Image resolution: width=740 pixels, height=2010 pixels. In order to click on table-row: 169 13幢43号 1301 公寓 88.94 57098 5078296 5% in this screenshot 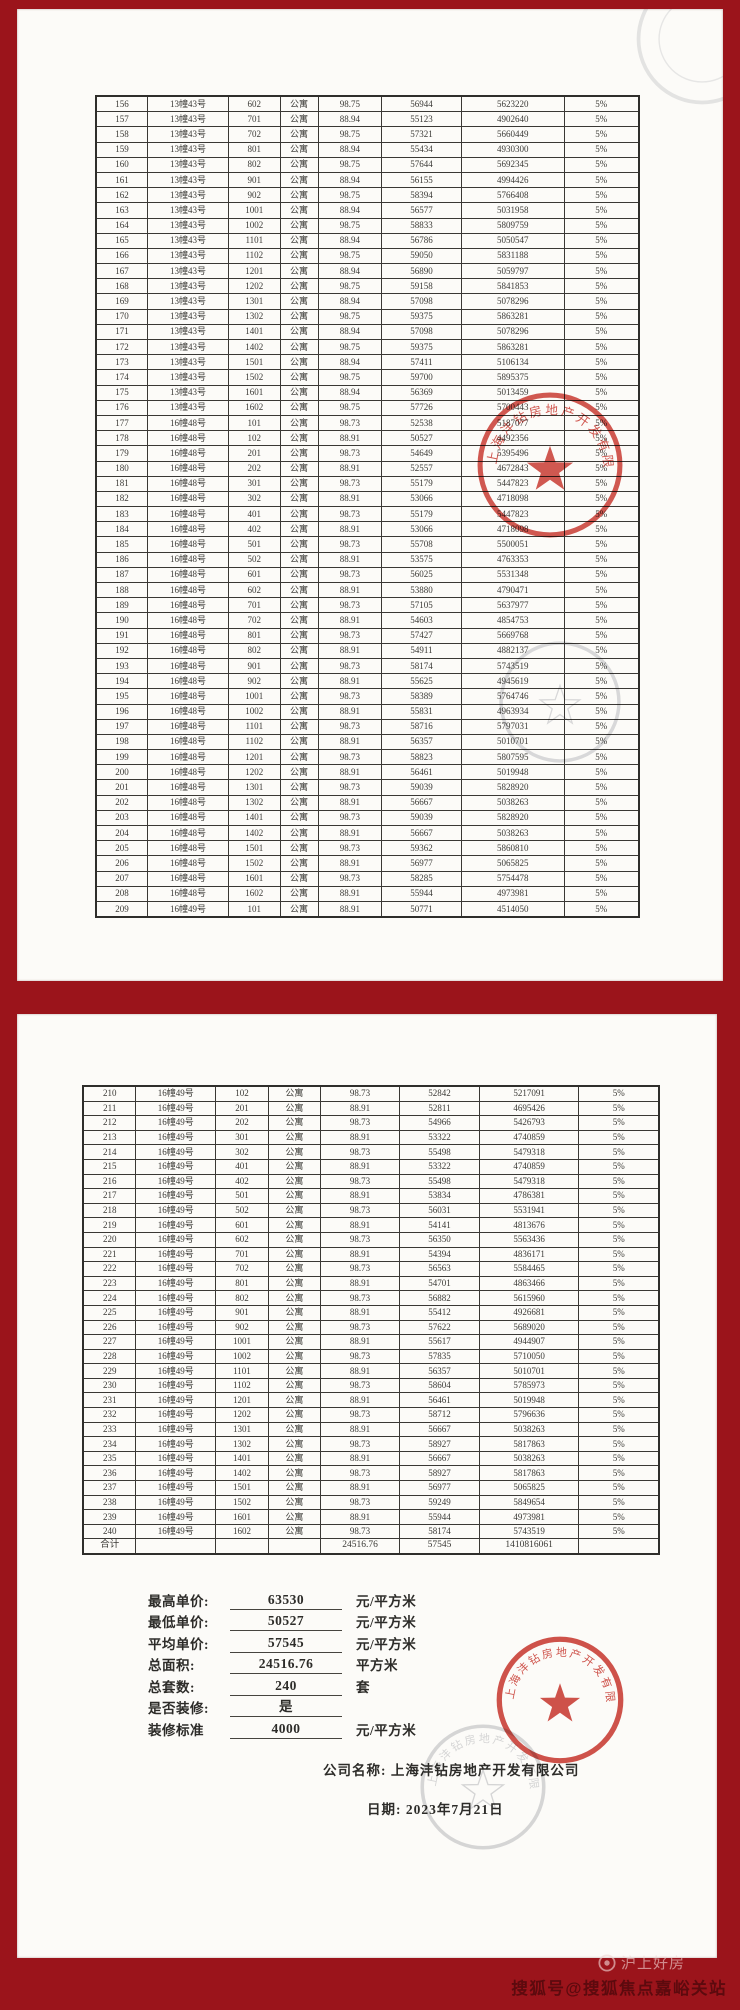, I will do `click(367, 301)`.